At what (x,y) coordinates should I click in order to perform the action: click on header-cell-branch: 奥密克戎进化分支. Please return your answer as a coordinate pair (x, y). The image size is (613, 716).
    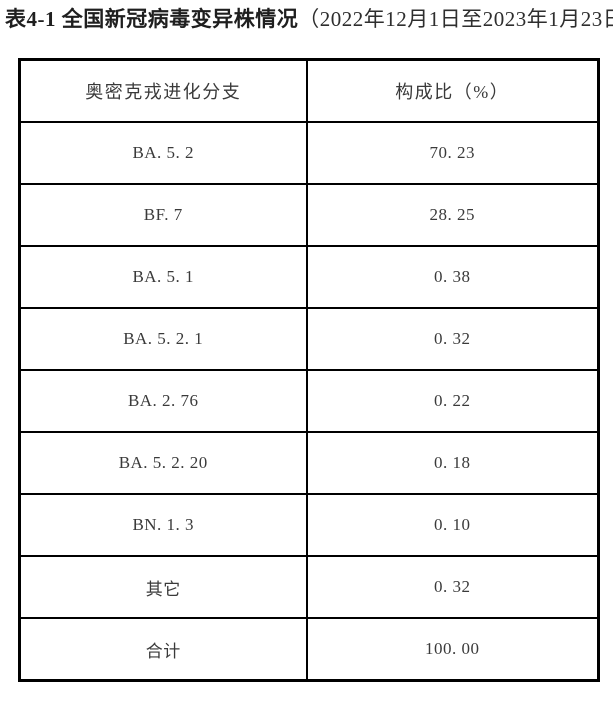
    Looking at the image, I should click on (163, 90).